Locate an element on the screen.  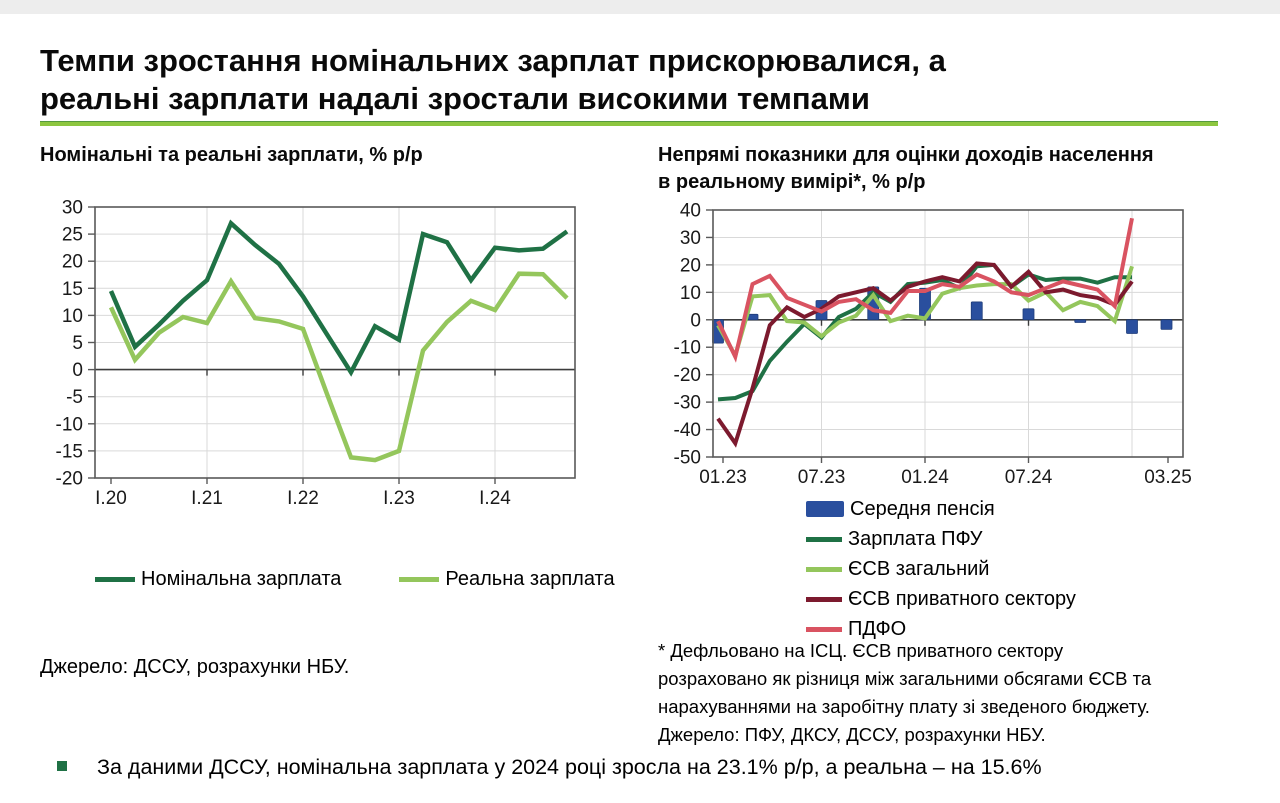
esv-private-line-swatch is located at coordinates (824, 599).